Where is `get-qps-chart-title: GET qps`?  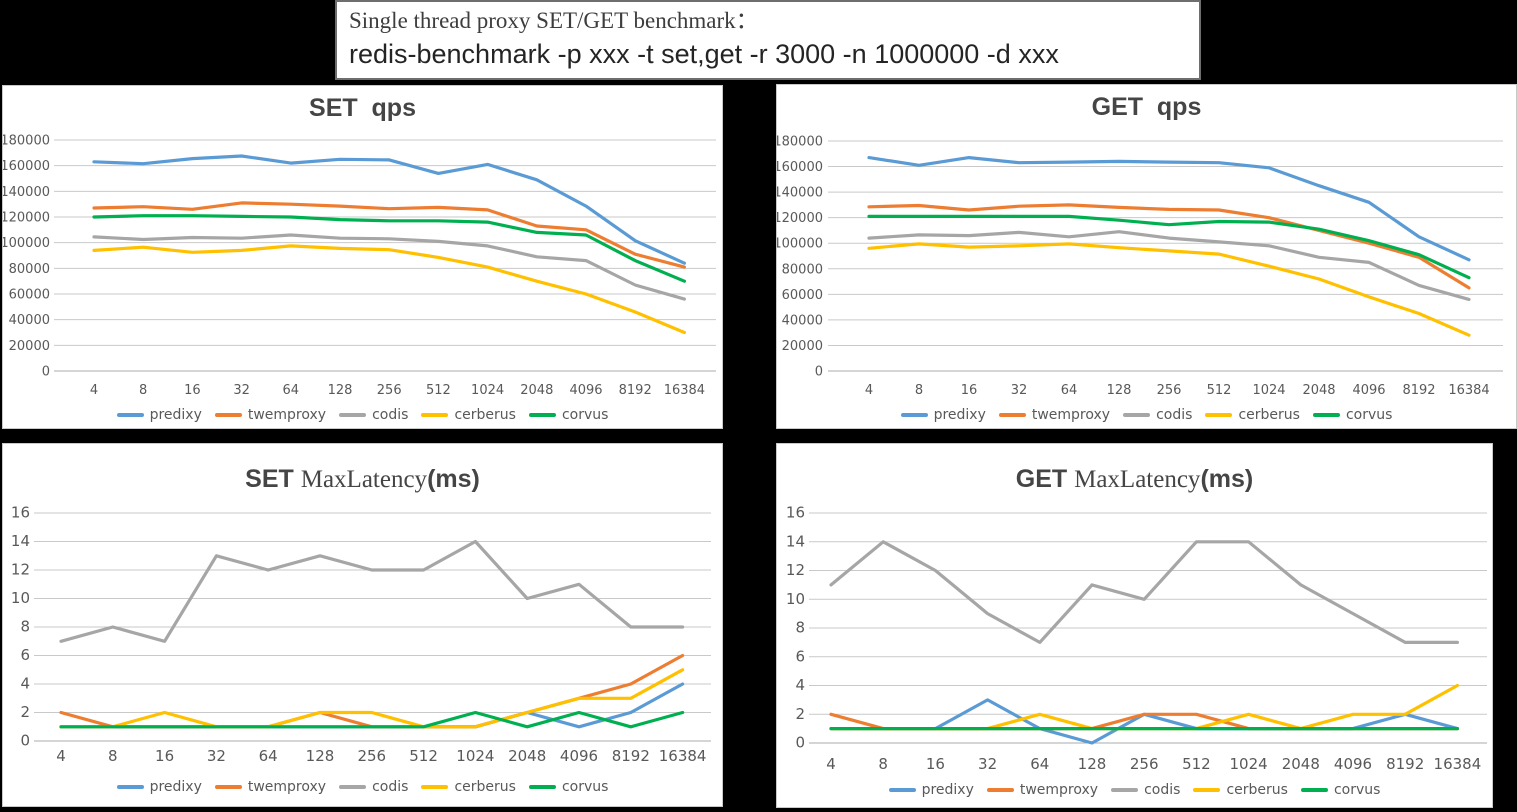
get-qps-chart-title: GET qps is located at coordinates (1146, 107).